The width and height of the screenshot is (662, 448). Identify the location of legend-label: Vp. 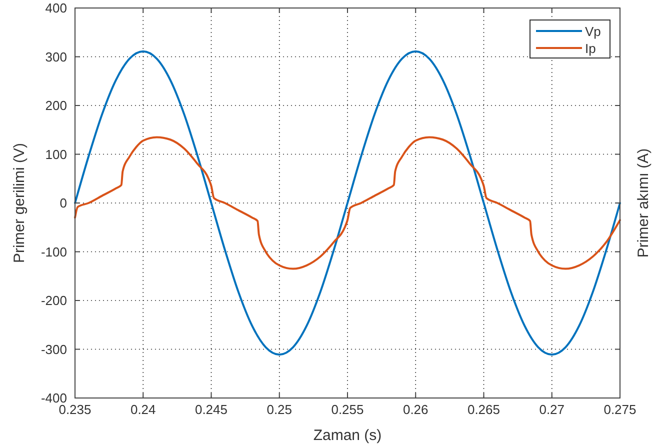
(593, 31).